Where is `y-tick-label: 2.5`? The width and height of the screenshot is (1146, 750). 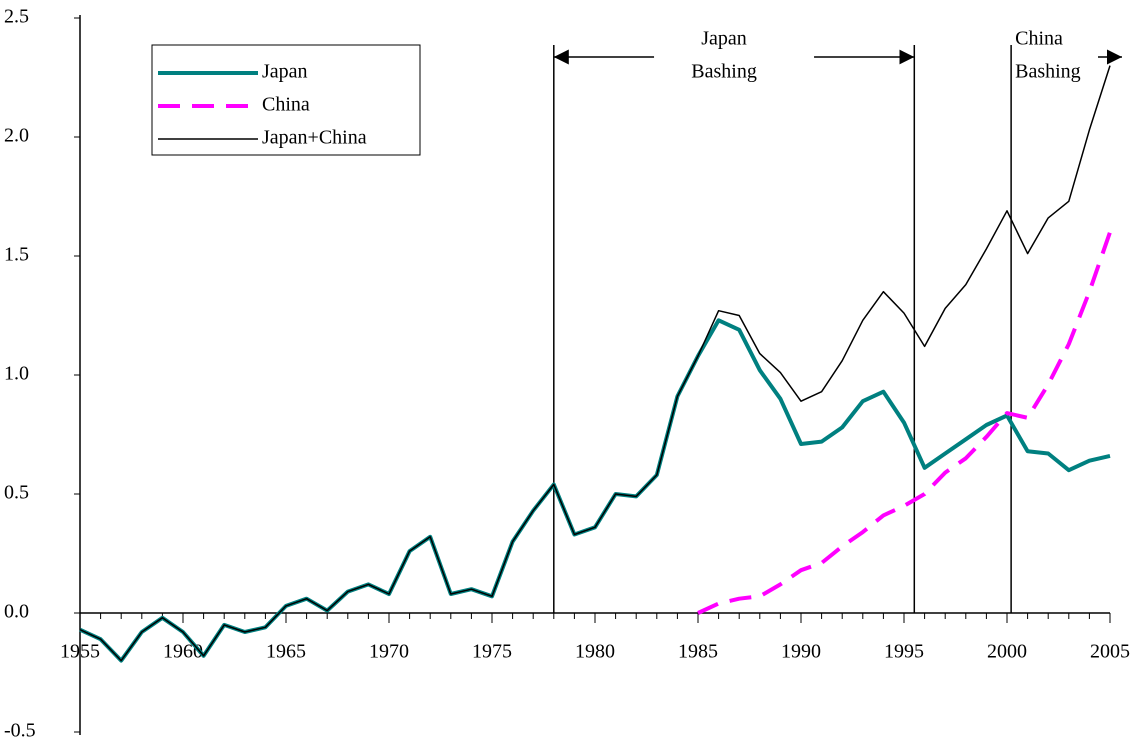
y-tick-label: 2.5 is located at coordinates (16, 17).